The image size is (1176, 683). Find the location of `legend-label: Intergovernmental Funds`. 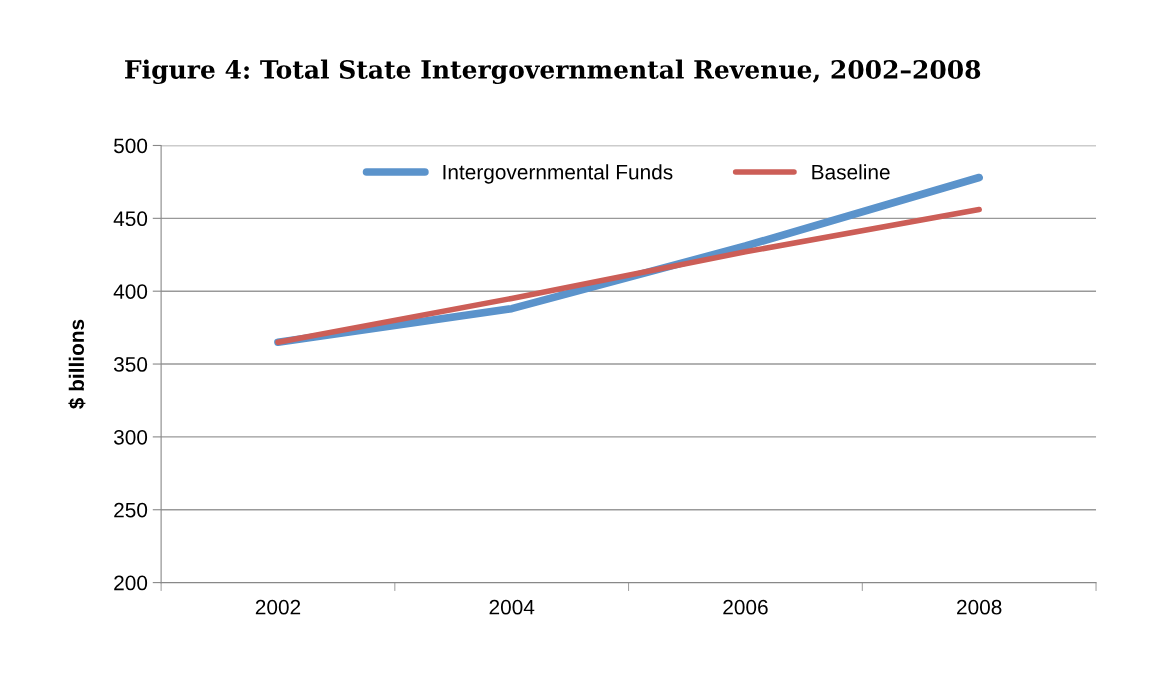

legend-label: Intergovernmental Funds is located at coordinates (558, 174).